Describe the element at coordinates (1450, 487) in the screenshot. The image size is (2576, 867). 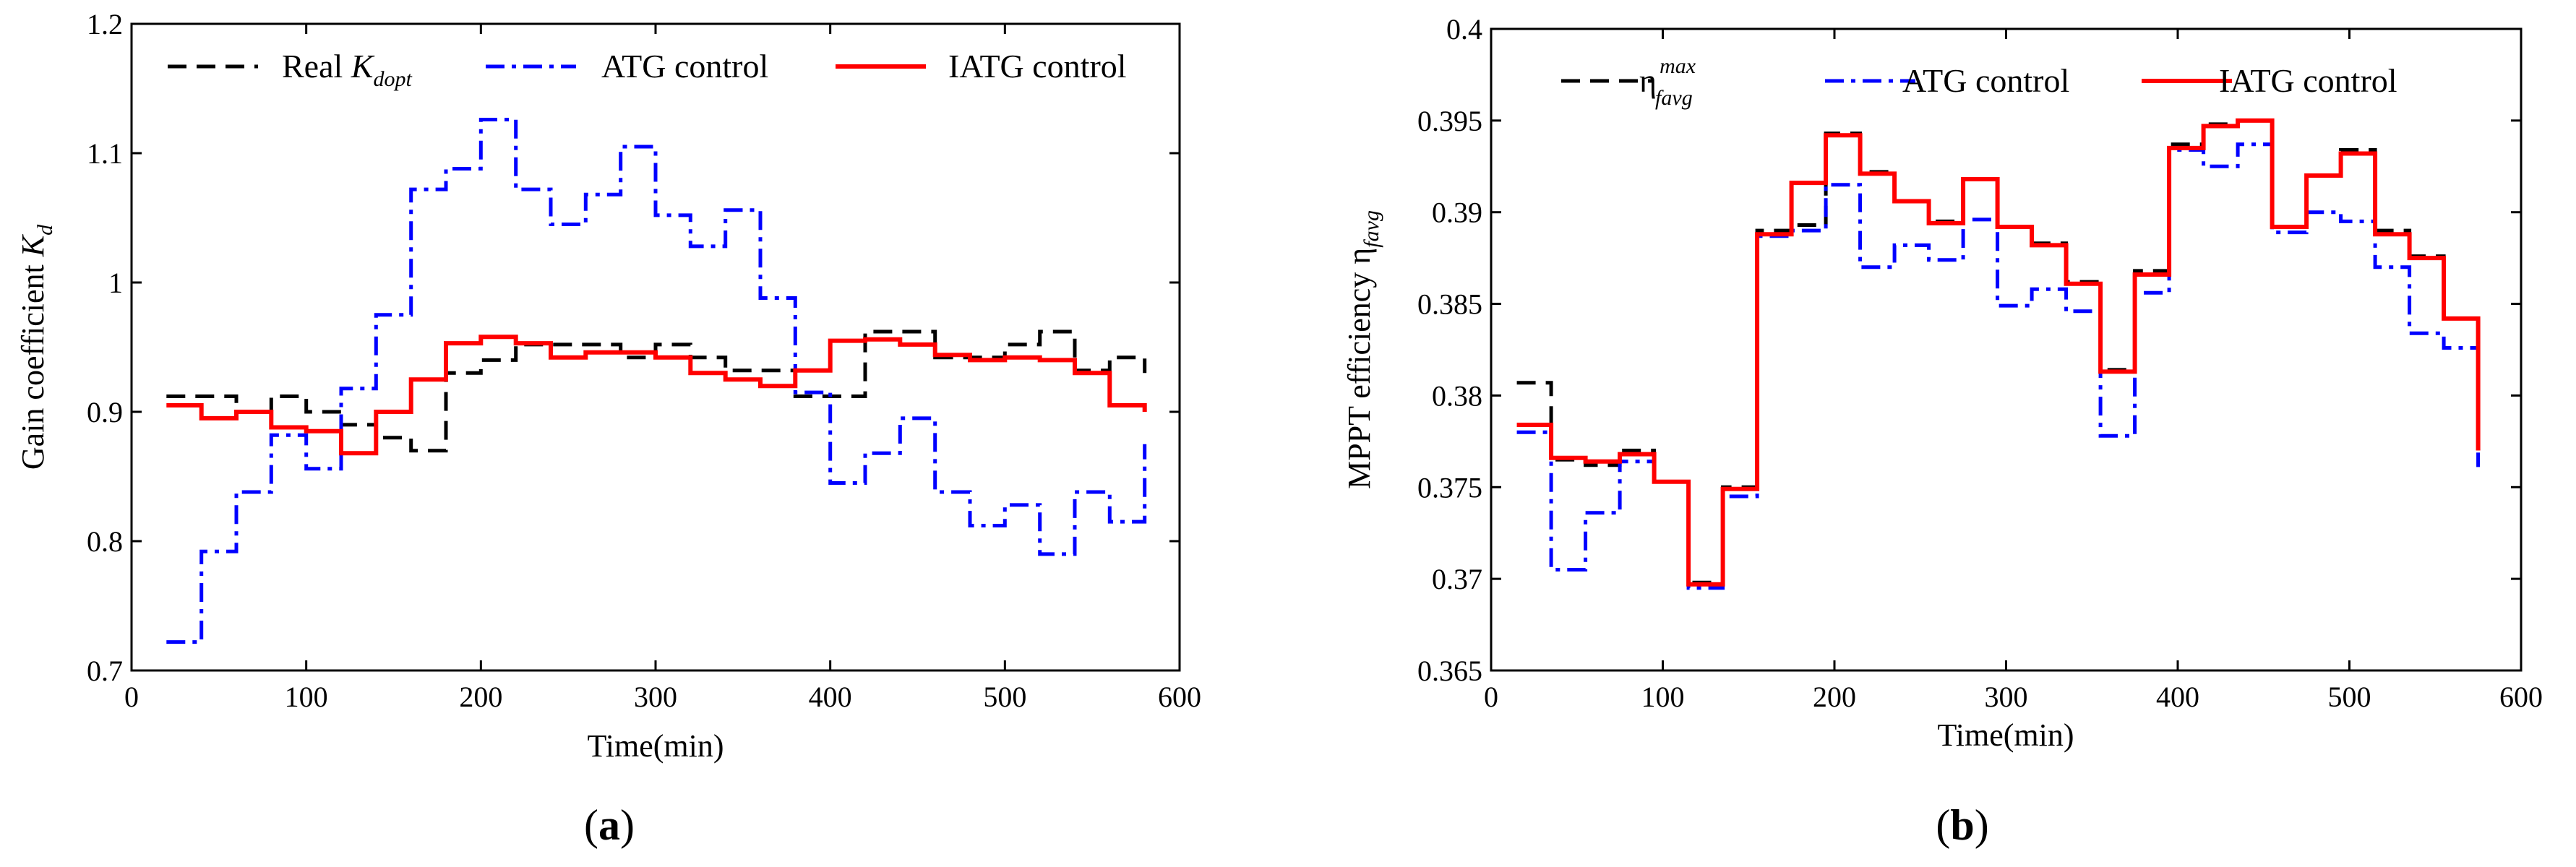
I see `y-tick-label: 0.375` at that location.